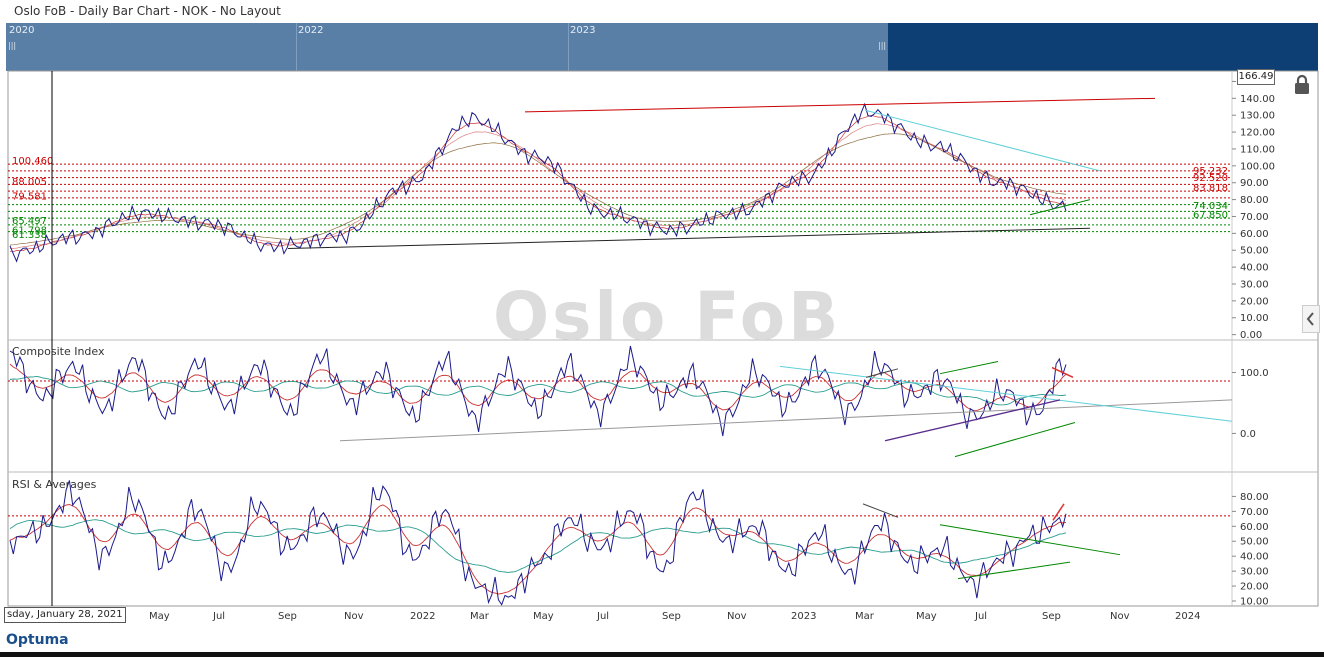 The height and width of the screenshot is (657, 1324). I want to click on resistance-label: 95.232, so click(1210, 171).